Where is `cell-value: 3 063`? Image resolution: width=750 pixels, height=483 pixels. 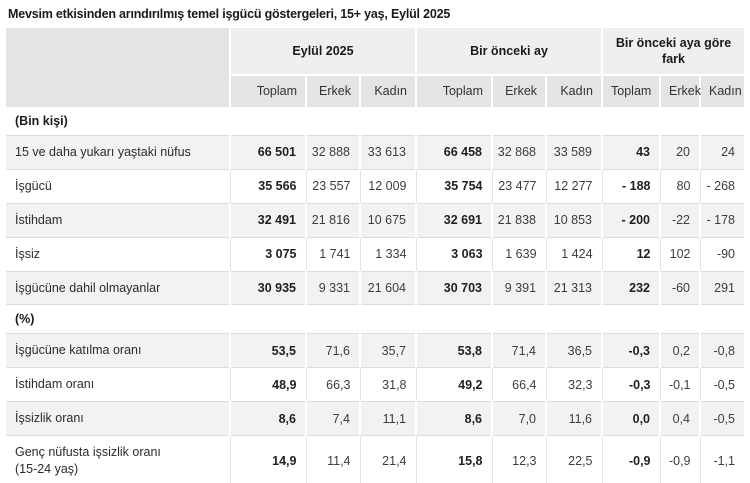
cell-value: 3 063 is located at coordinates (454, 254).